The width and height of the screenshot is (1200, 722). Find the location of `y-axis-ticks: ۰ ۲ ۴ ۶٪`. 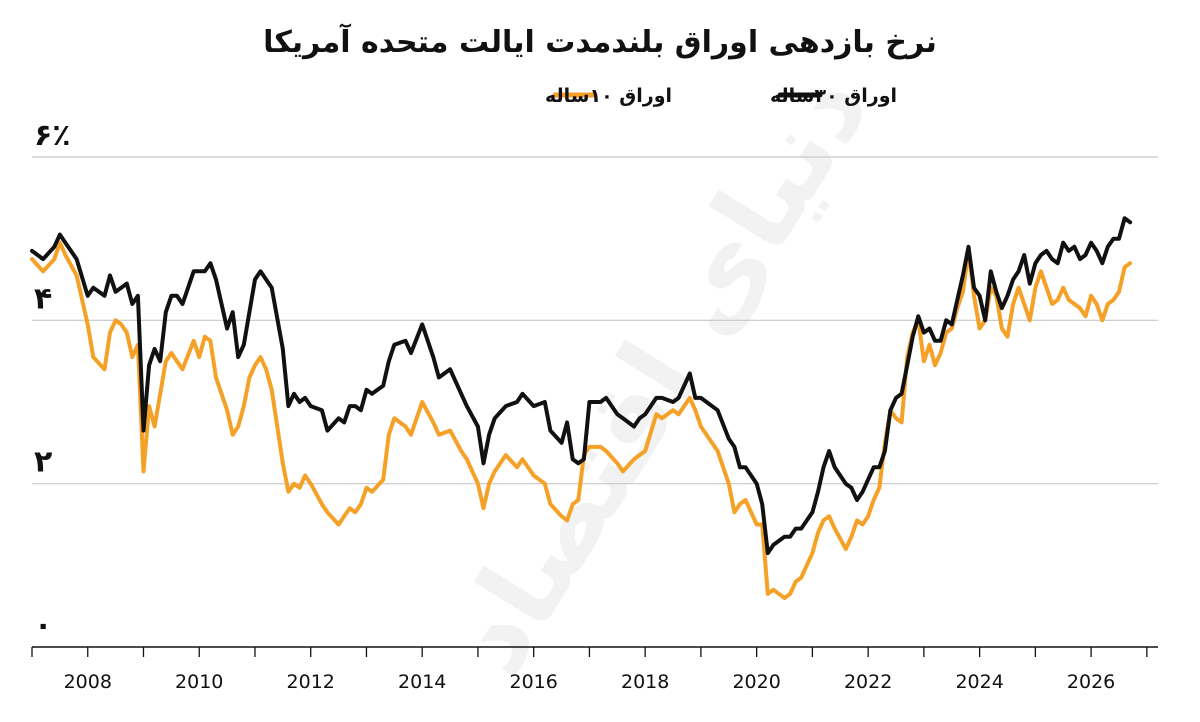

y-axis-ticks: ۰ ۲ ۴ ۶٪ is located at coordinates (52, 380).